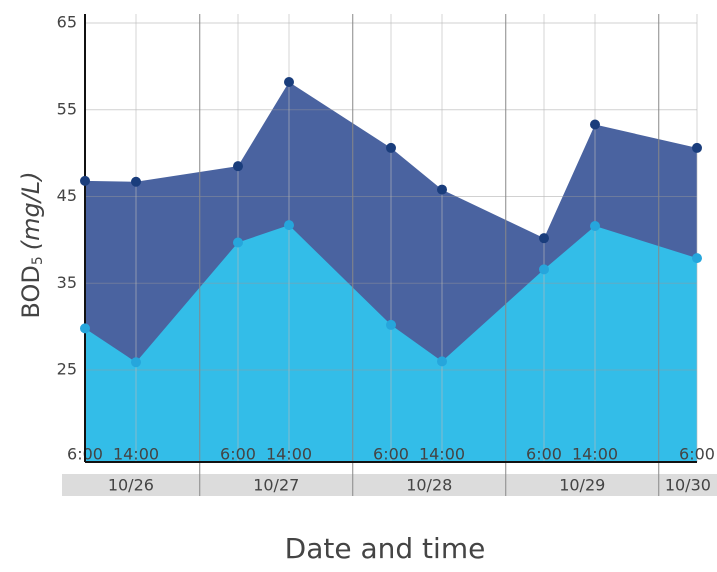 This screenshot has width=717, height=572. I want to click on y-tick-label: 55, so click(67, 108).